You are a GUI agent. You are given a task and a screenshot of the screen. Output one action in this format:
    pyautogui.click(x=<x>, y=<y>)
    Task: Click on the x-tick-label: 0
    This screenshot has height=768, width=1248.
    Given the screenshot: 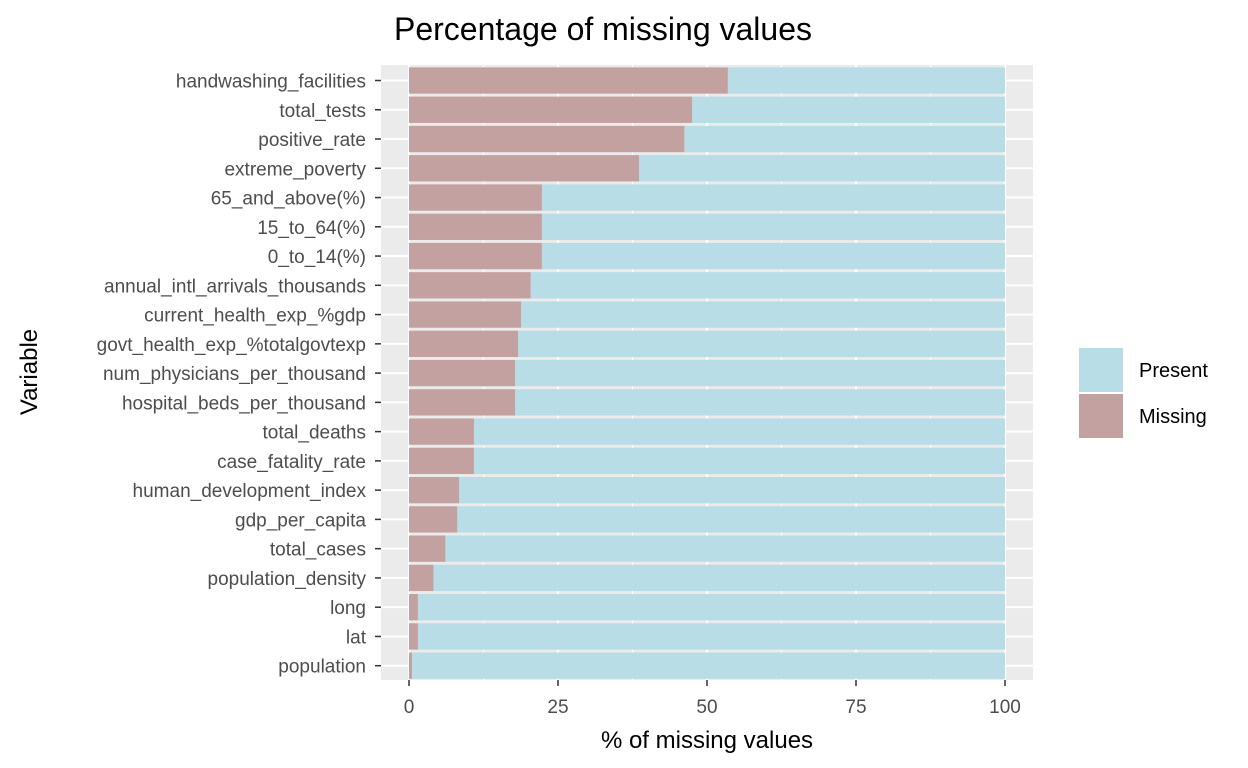 What is the action you would take?
    pyautogui.click(x=409, y=707)
    